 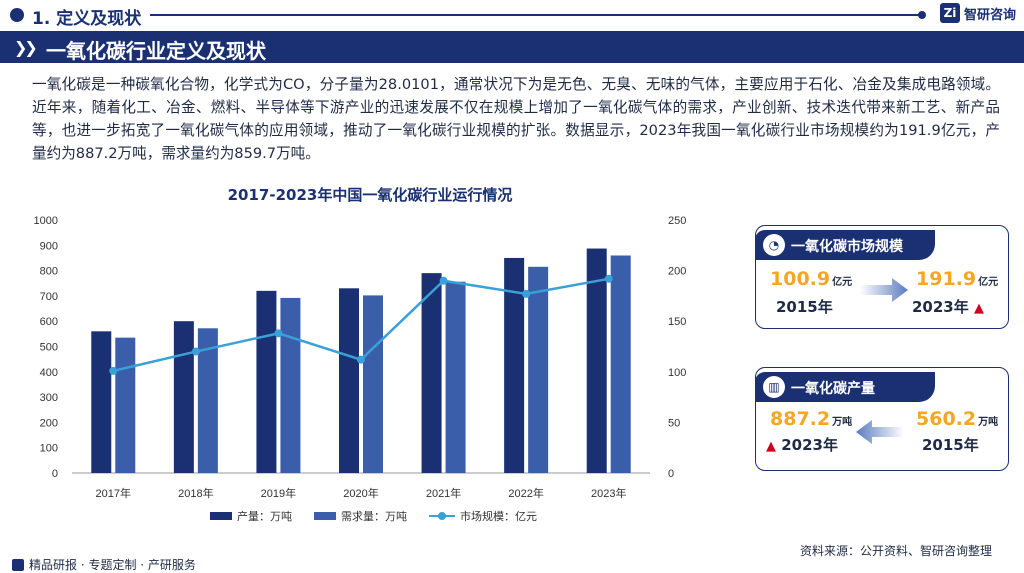 I want to click on value-text: 560.2, so click(x=946, y=419).